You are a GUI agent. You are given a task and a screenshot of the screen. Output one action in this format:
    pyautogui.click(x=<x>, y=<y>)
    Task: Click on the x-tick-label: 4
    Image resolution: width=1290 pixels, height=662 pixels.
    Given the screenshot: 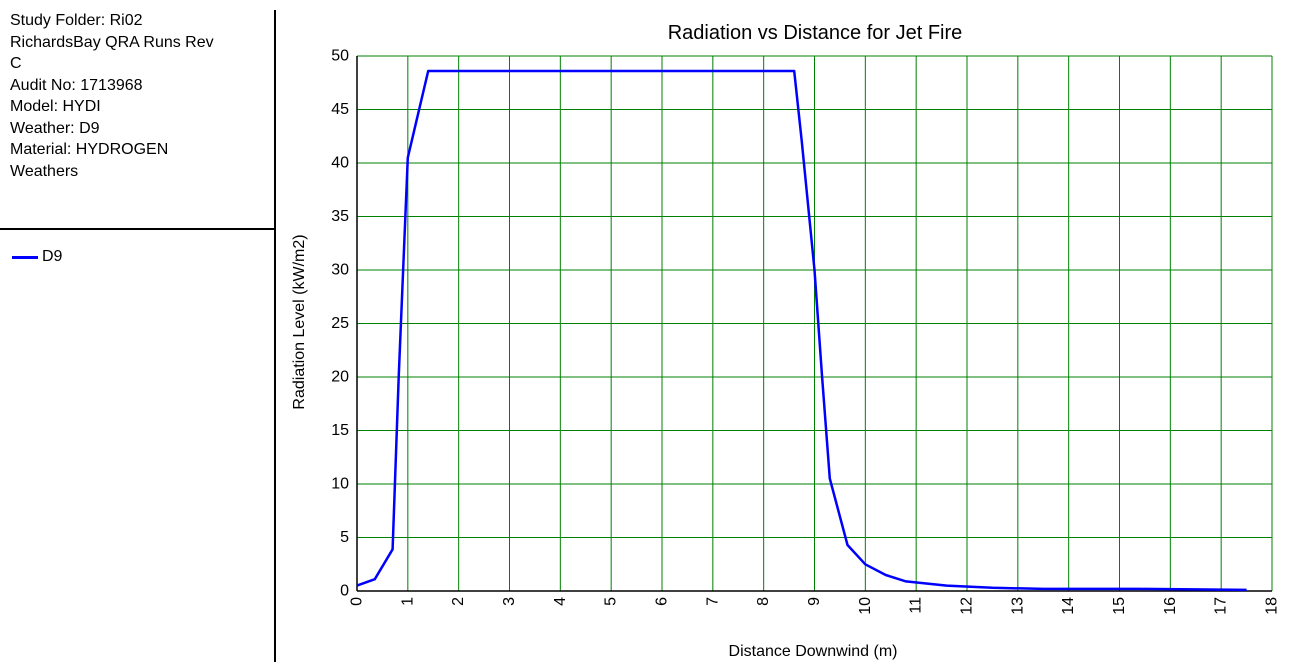 What is the action you would take?
    pyautogui.click(x=560, y=601)
    